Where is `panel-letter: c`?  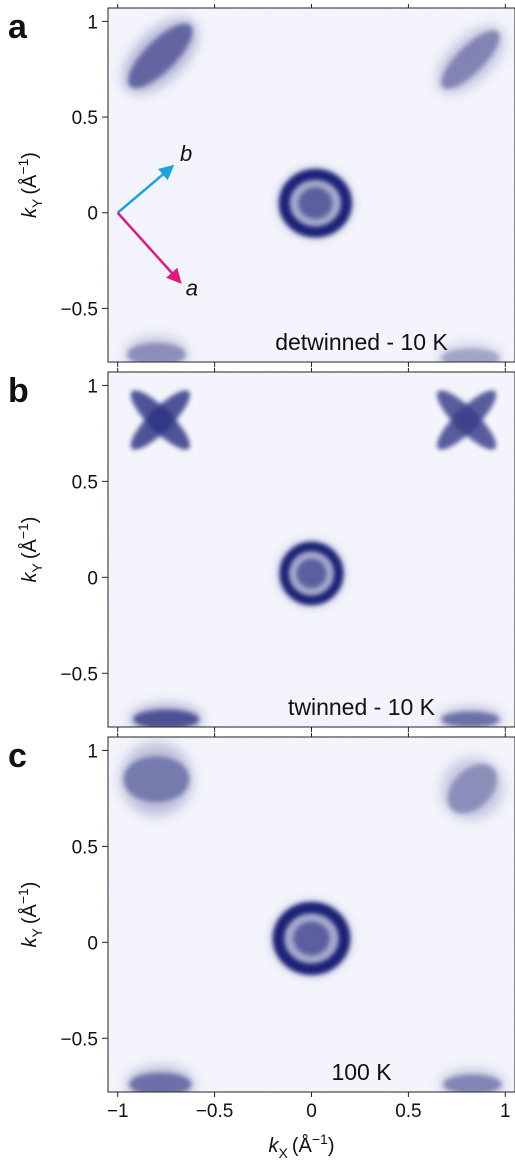 panel-letter: c is located at coordinates (17, 756).